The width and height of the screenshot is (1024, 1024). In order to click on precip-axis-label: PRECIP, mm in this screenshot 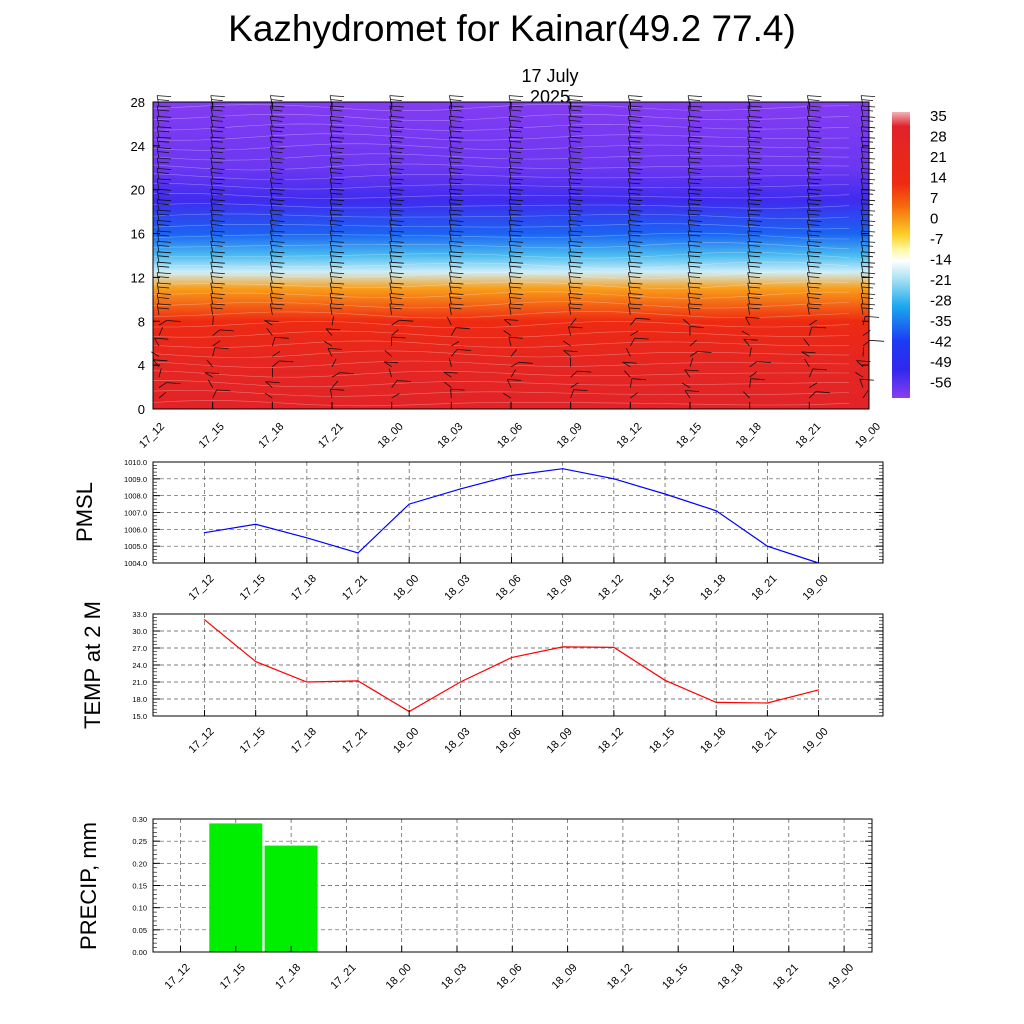, I will do `click(88, 886)`.